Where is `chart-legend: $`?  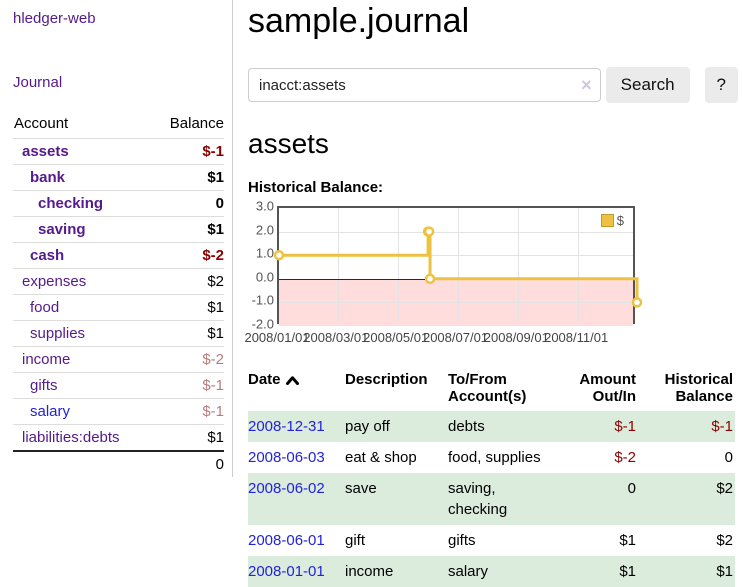 chart-legend: $ is located at coordinates (612, 220).